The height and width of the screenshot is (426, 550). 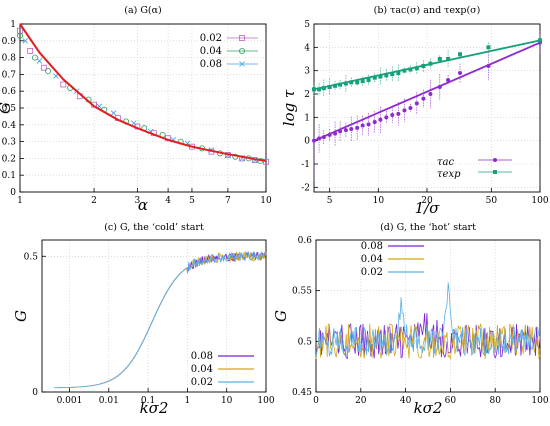 I want to click on x-axis-label: α, so click(x=143, y=205).